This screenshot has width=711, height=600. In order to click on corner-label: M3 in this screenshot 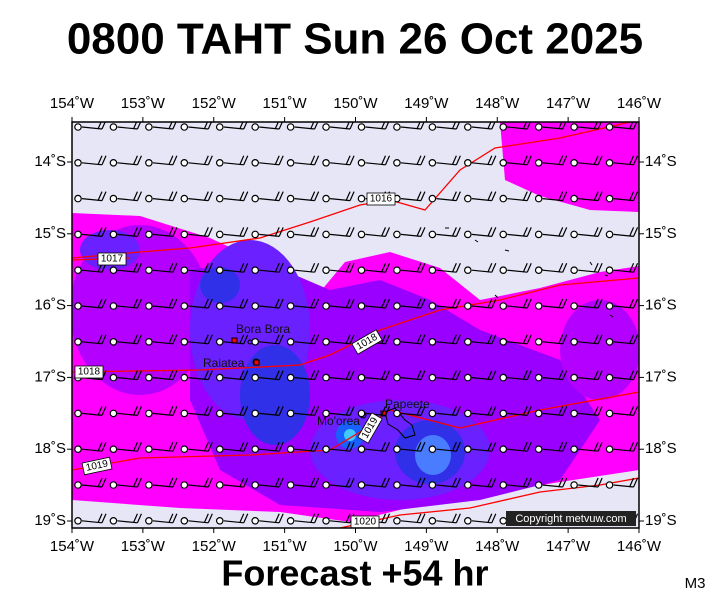, I will do `click(695, 583)`.